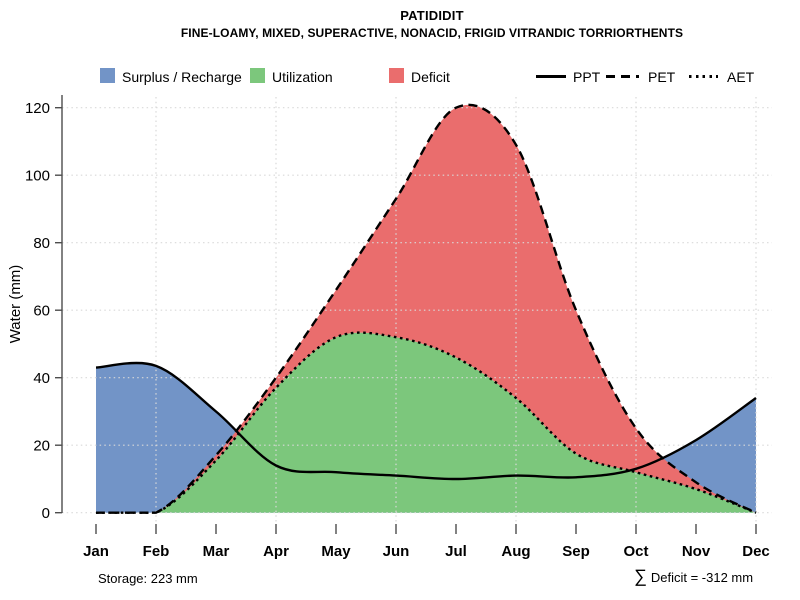 This screenshot has height=600, width=800. Describe the element at coordinates (396, 551) in the screenshot. I see `x-tick-label: Jun` at that location.